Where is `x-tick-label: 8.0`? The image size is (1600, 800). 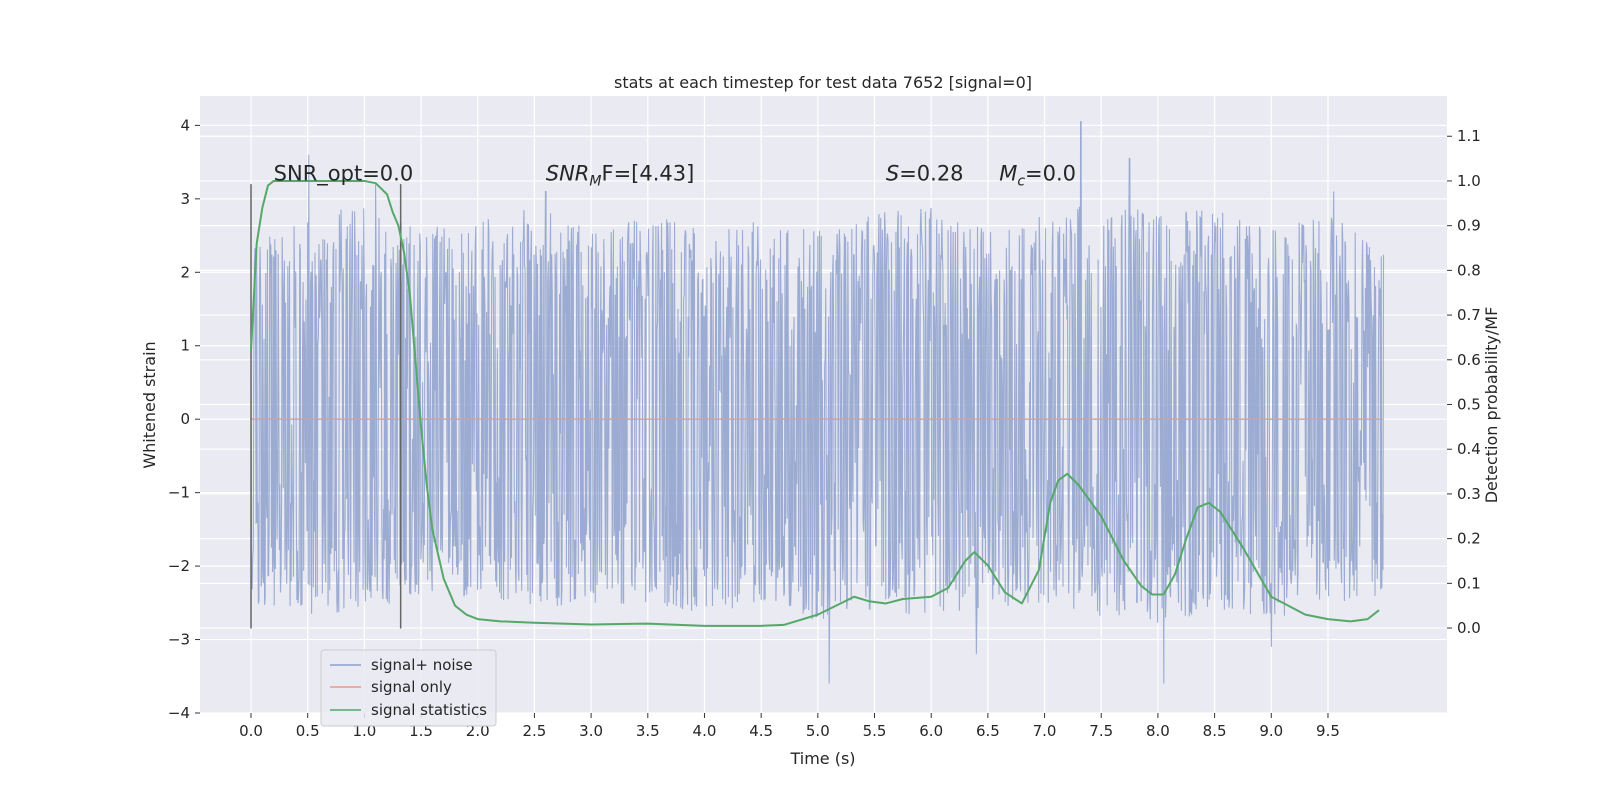
x-tick-label: 8.0 is located at coordinates (1158, 731).